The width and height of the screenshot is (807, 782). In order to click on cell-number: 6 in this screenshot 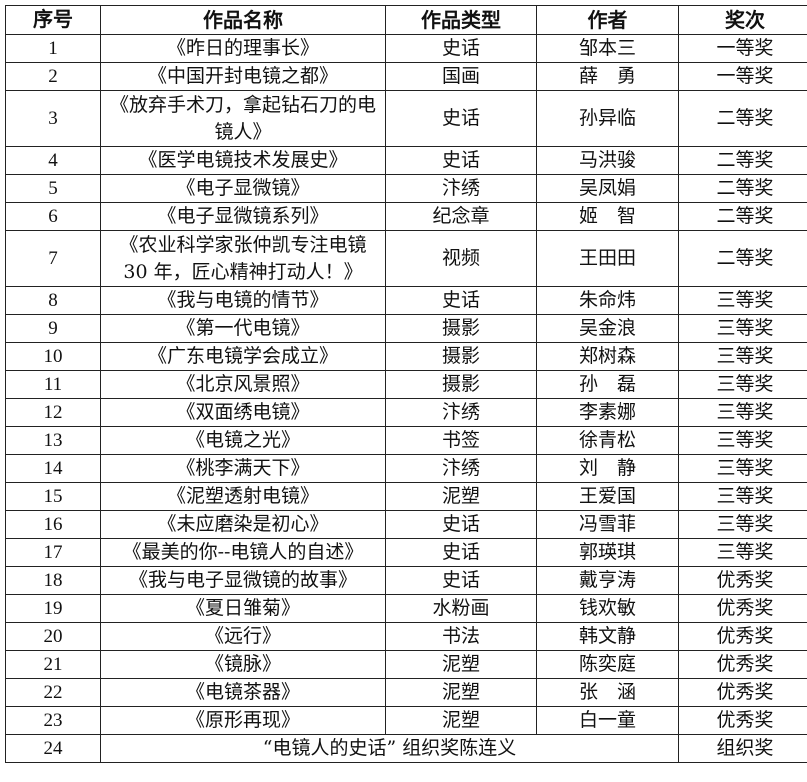, I will do `click(53, 216)`.